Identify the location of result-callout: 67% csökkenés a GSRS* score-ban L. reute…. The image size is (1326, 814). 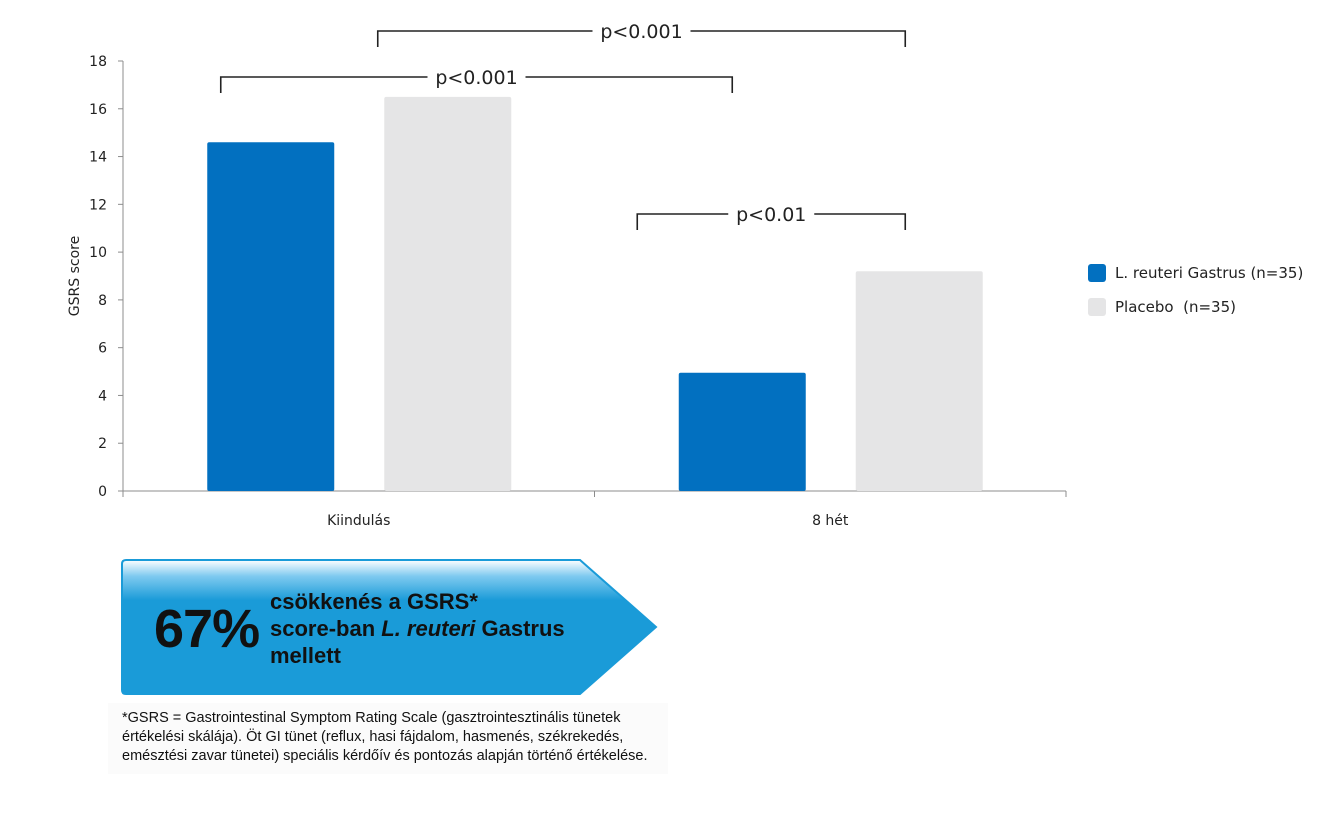
(391, 627).